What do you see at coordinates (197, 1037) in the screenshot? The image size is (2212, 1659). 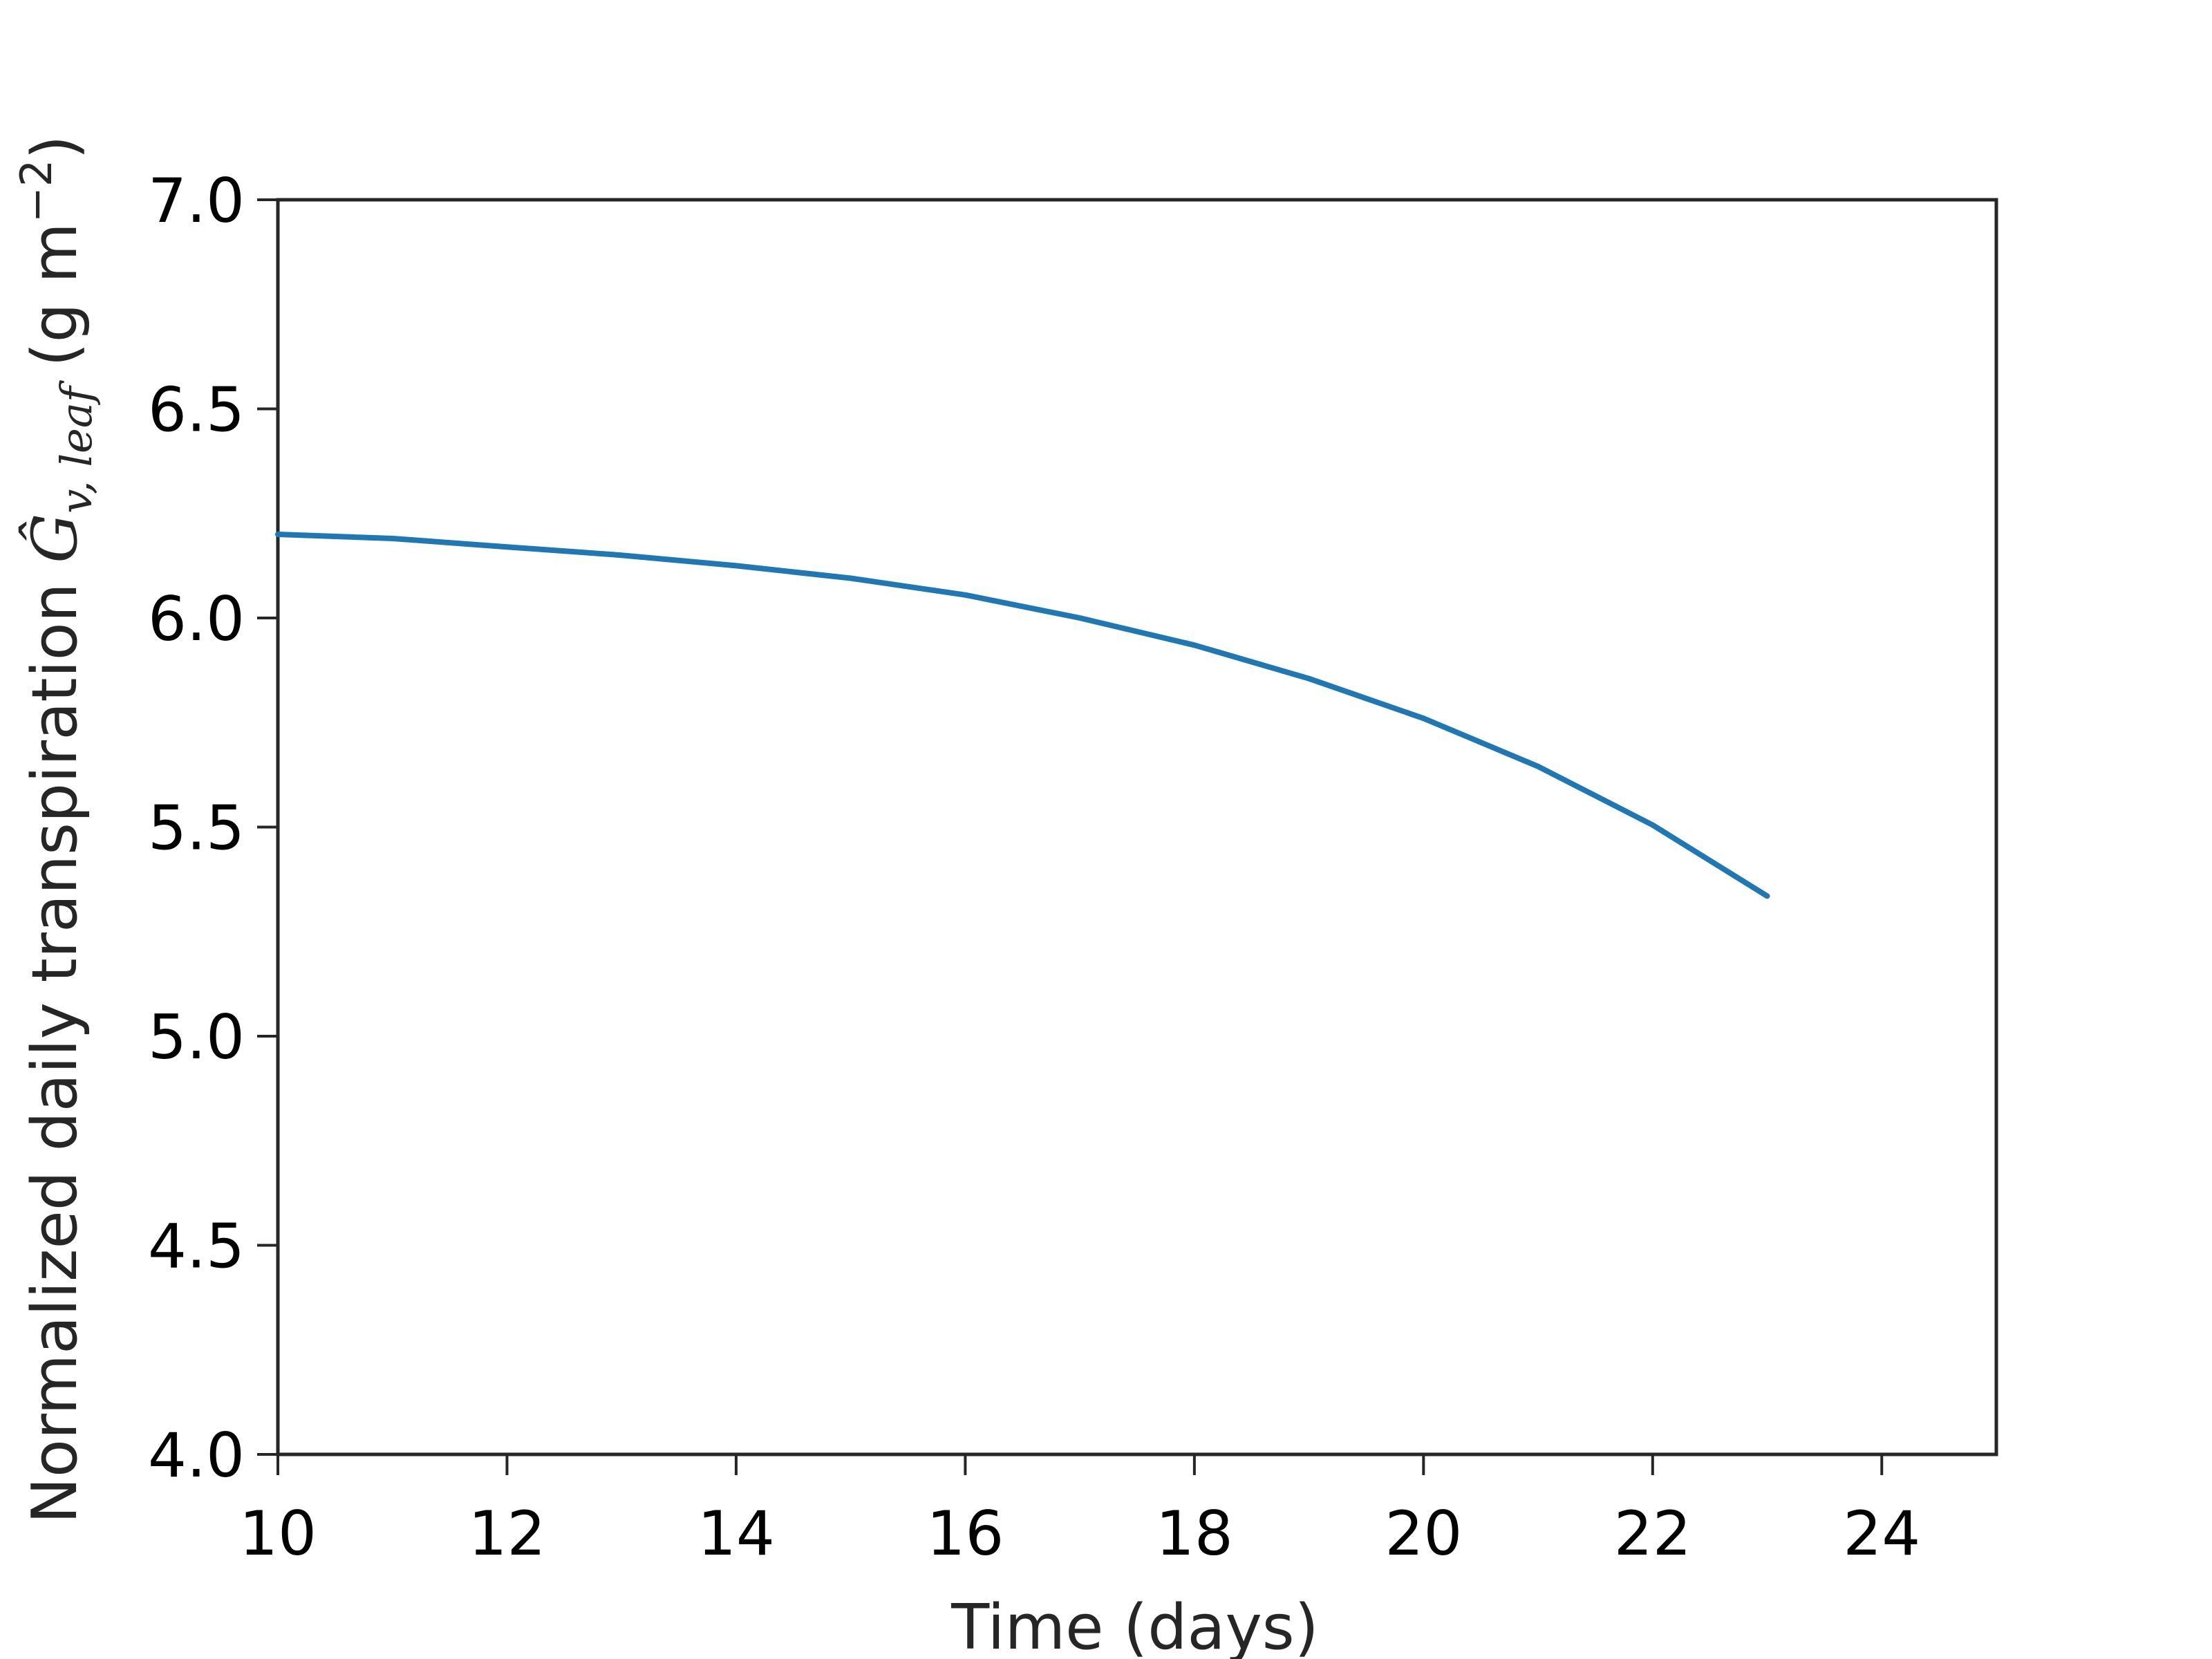 I see `y-tick-label: 5.0` at bounding box center [197, 1037].